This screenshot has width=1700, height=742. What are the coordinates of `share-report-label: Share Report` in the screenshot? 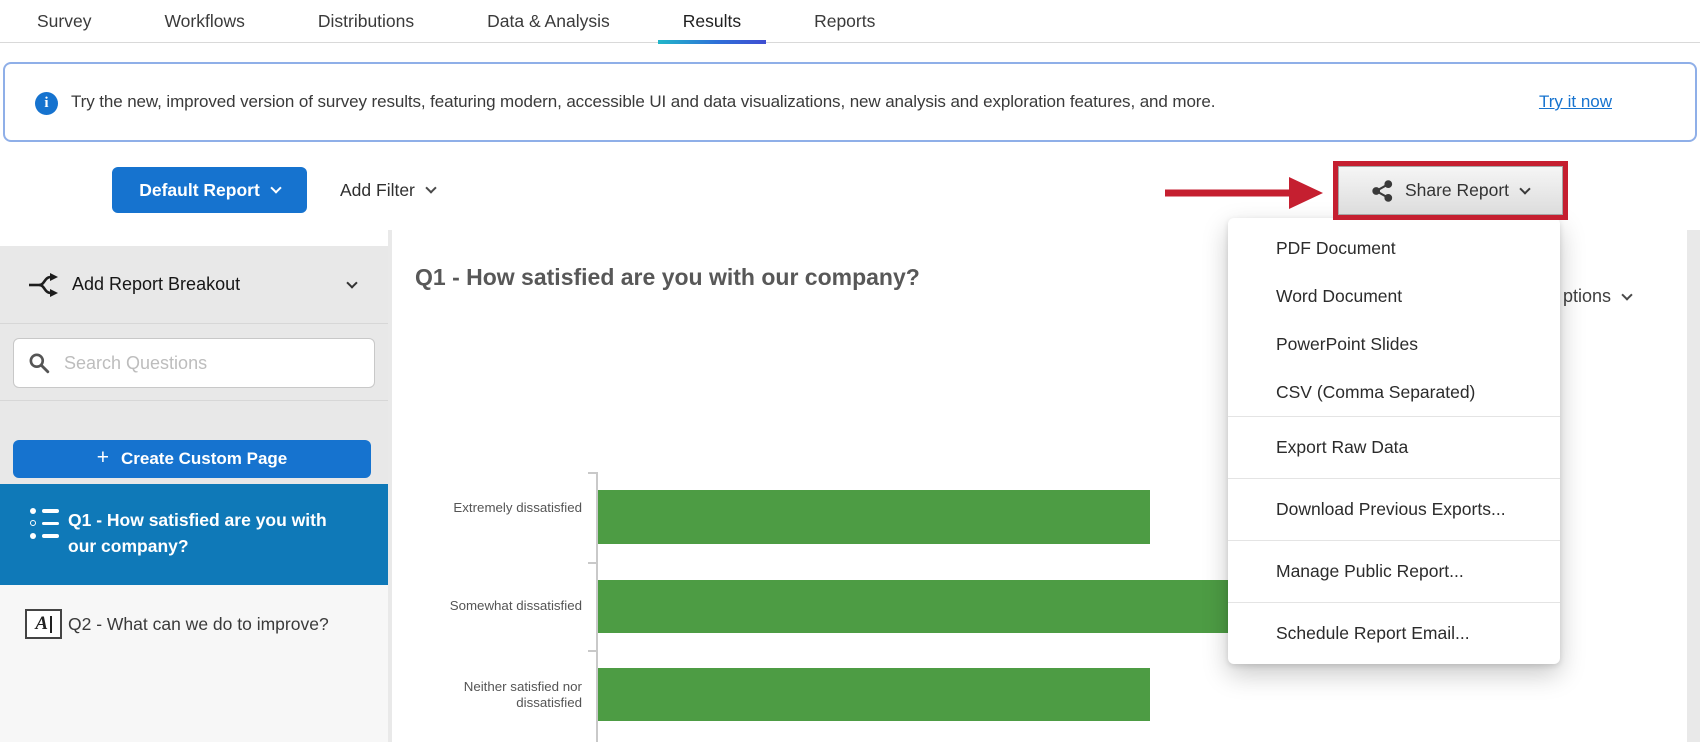 It's located at (1457, 190).